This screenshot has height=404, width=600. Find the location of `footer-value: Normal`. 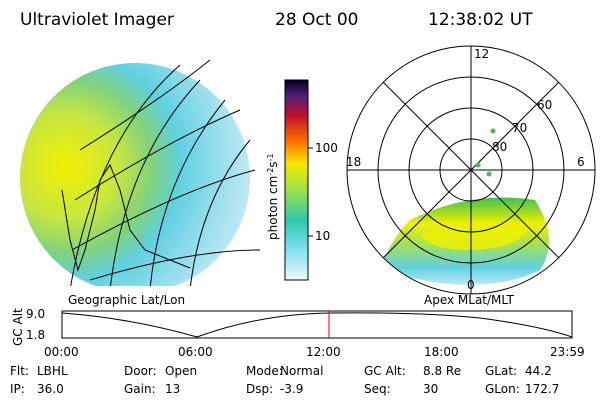

footer-value: Normal is located at coordinates (301, 371).